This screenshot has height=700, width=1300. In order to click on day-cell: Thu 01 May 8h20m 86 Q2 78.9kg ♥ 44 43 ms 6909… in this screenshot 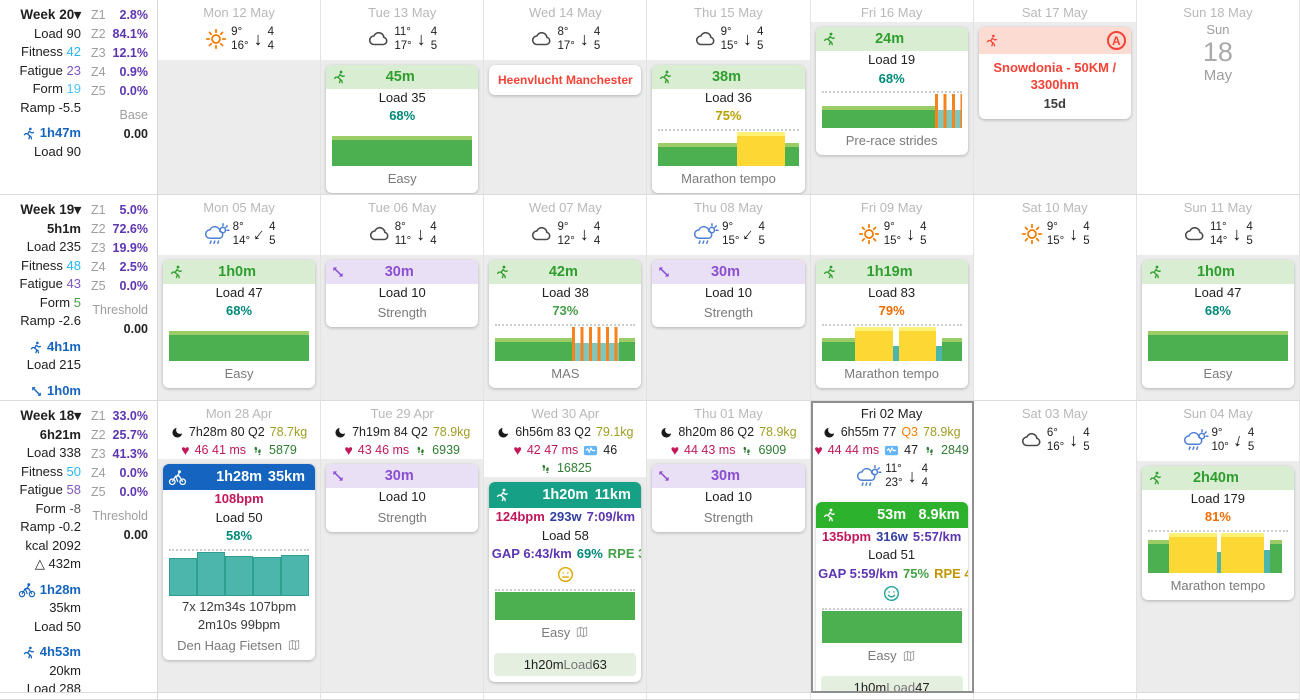, I will do `click(729, 547)`.